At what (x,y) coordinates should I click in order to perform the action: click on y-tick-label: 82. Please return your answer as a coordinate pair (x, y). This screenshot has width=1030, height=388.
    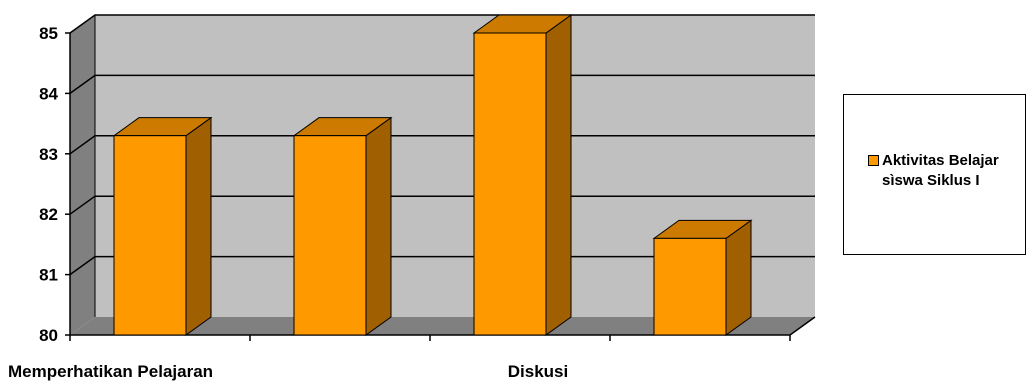
    Looking at the image, I should click on (48, 214).